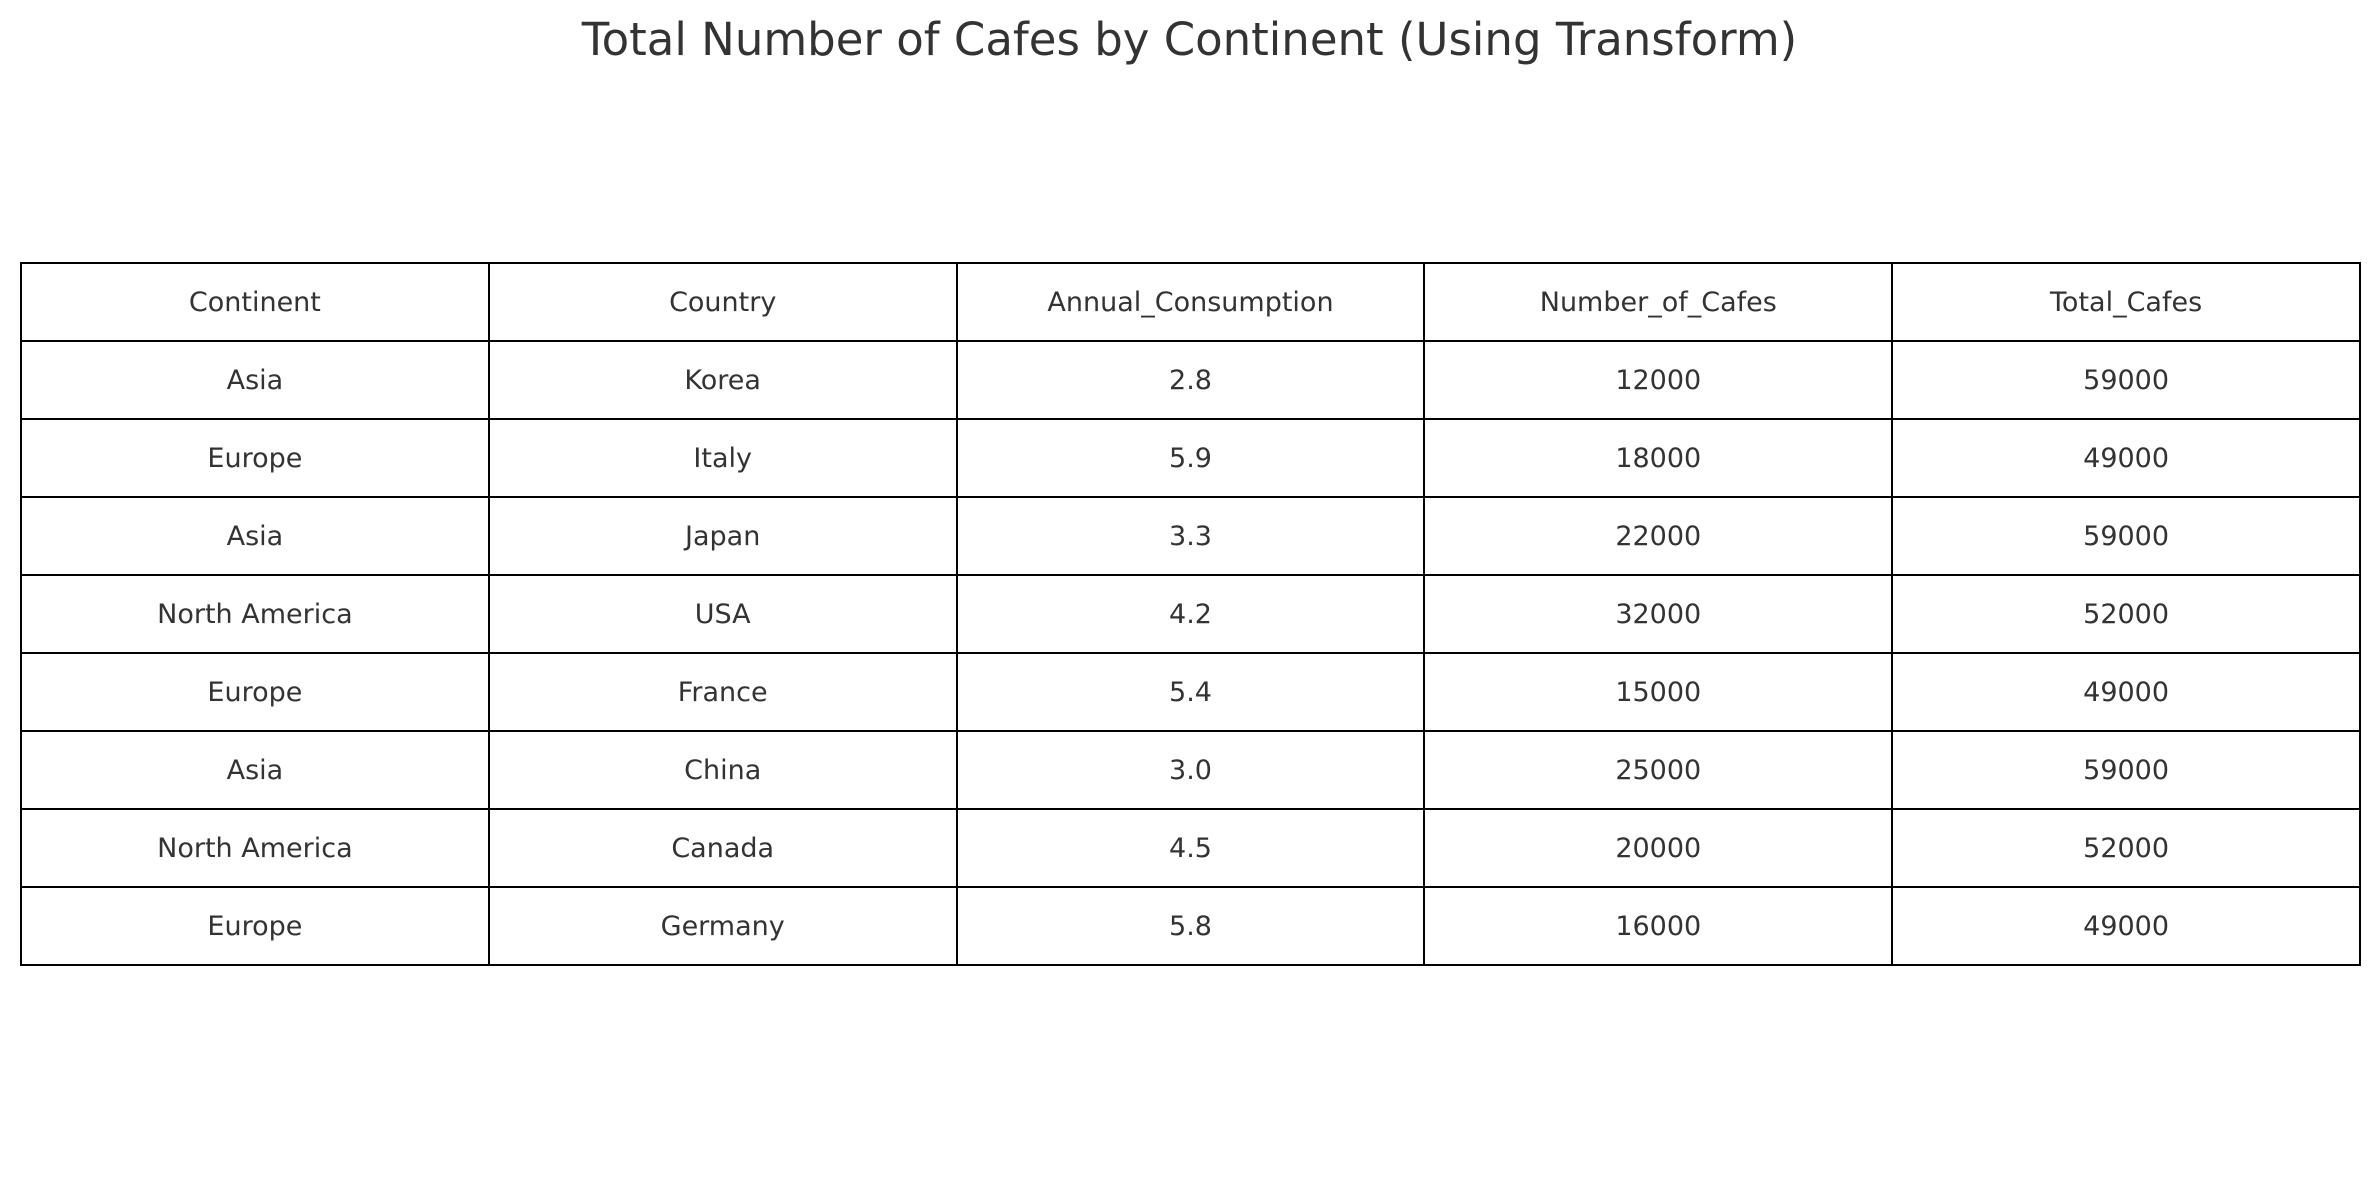 The height and width of the screenshot is (1180, 2379). Describe the element at coordinates (1658, 692) in the screenshot. I see `table-cell: 15000` at that location.